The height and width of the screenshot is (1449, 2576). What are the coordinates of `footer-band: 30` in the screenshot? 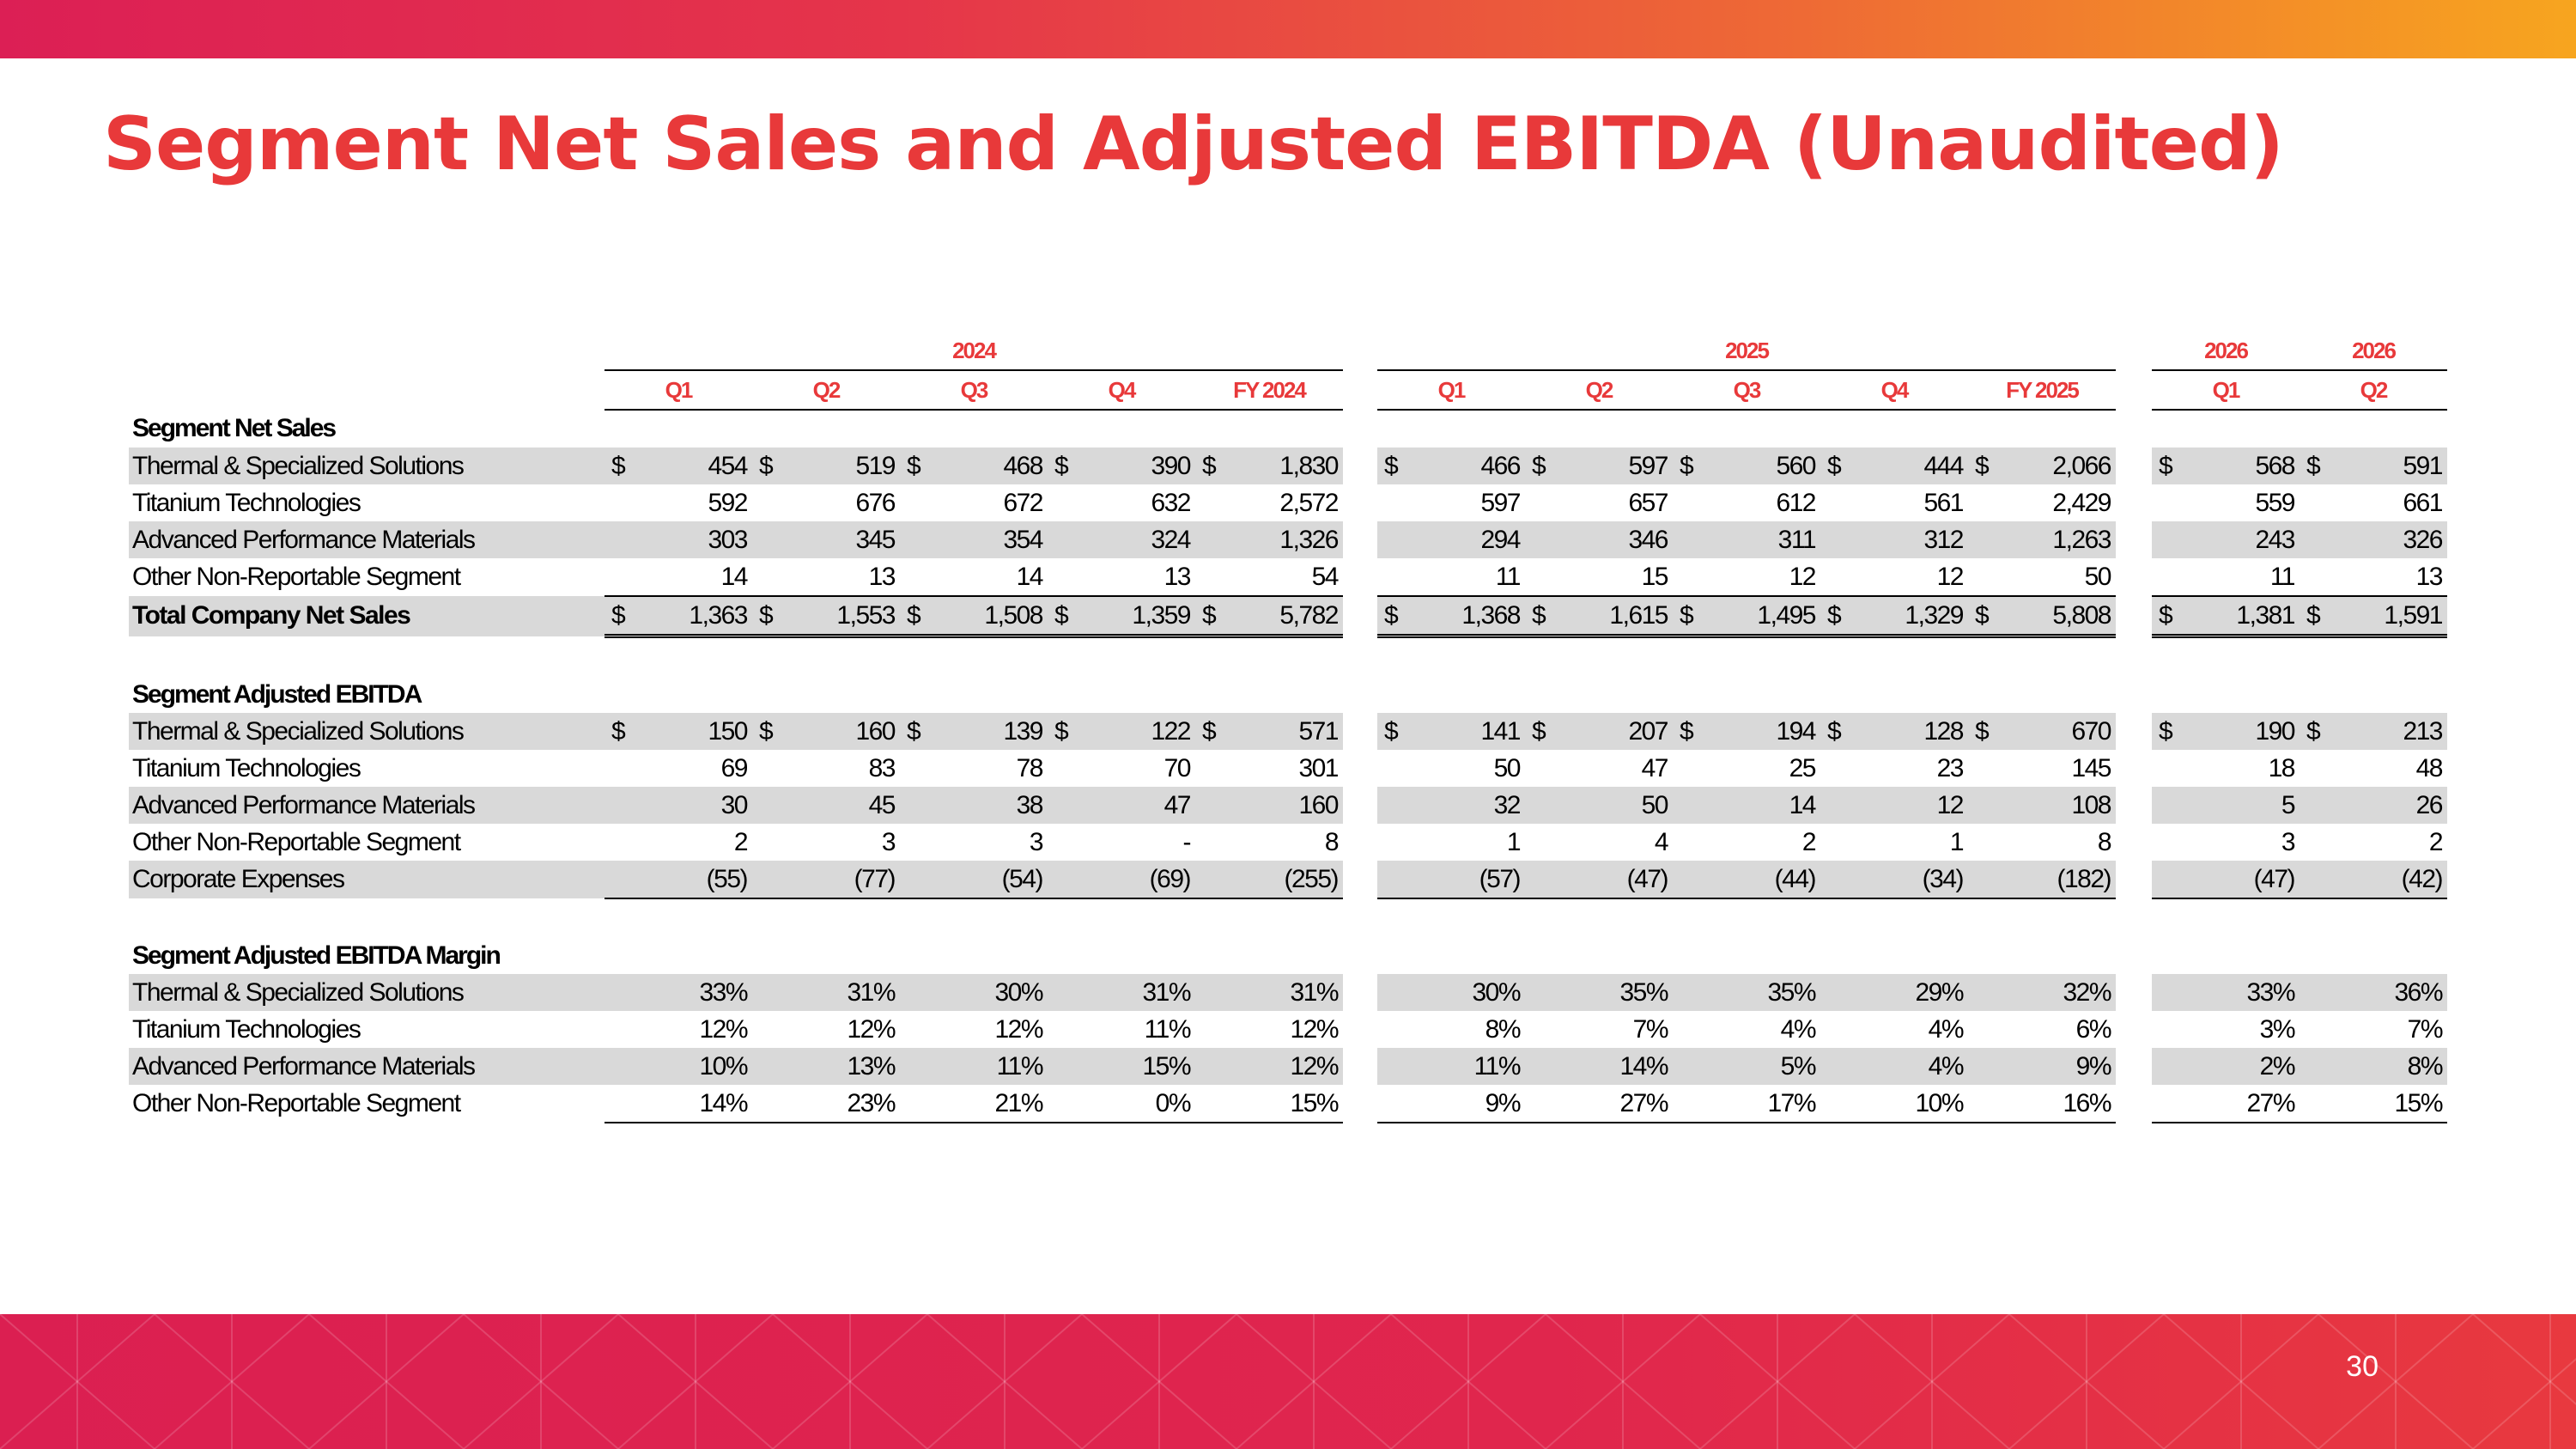 It's located at (1288, 1381).